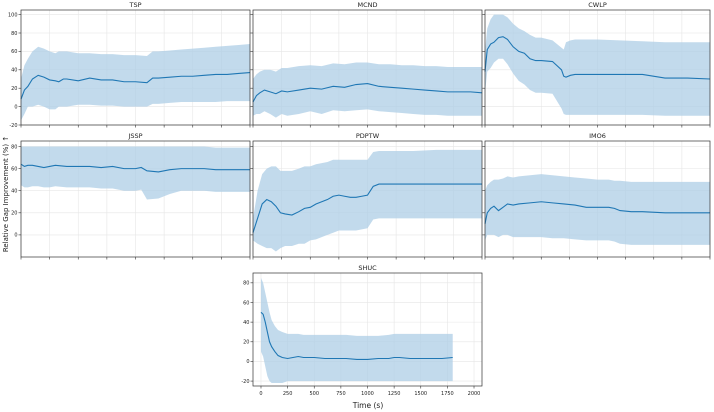  What do you see at coordinates (447, 394) in the screenshot?
I see `x-tick-label: 1750` at bounding box center [447, 394].